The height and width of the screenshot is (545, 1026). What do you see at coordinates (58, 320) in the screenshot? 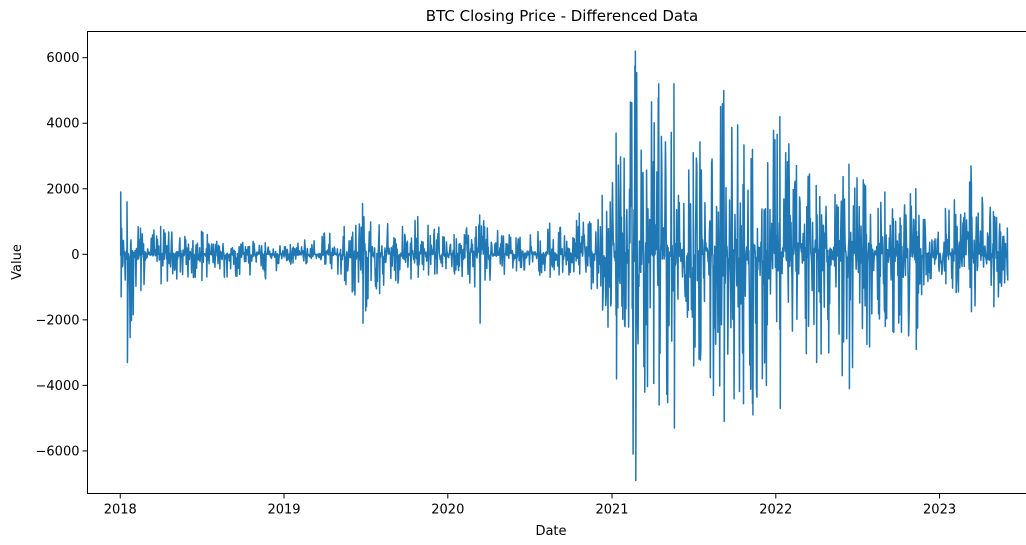
I see `y-tick-label: −2000` at bounding box center [58, 320].